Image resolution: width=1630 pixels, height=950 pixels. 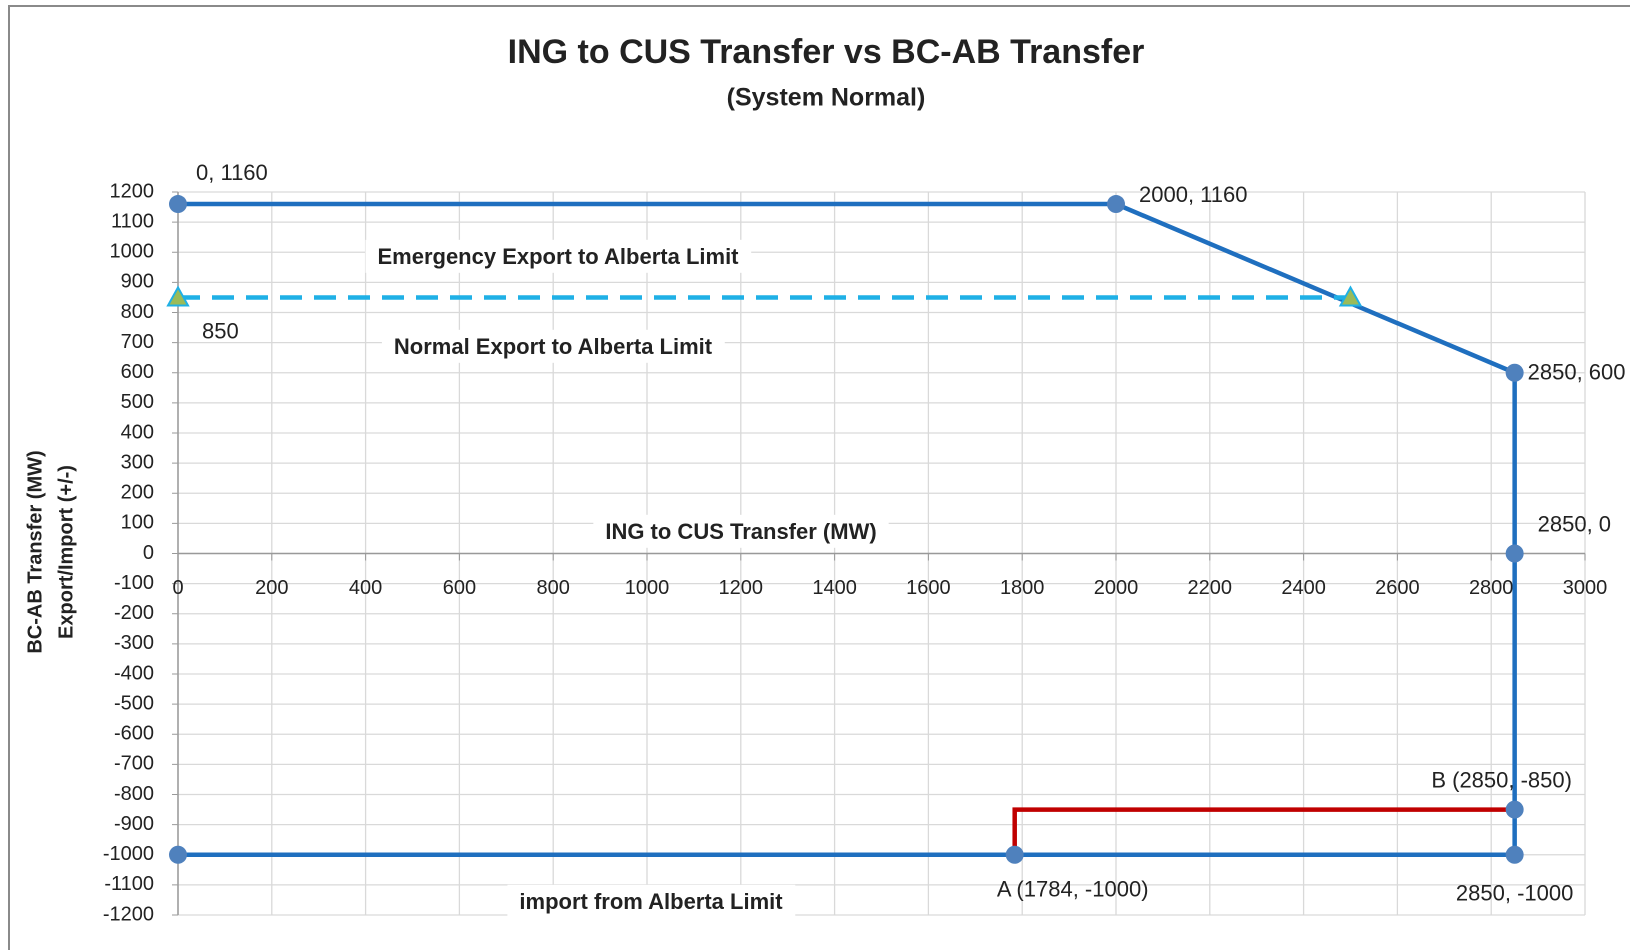 I want to click on y-tick-label: -300, so click(x=134, y=643).